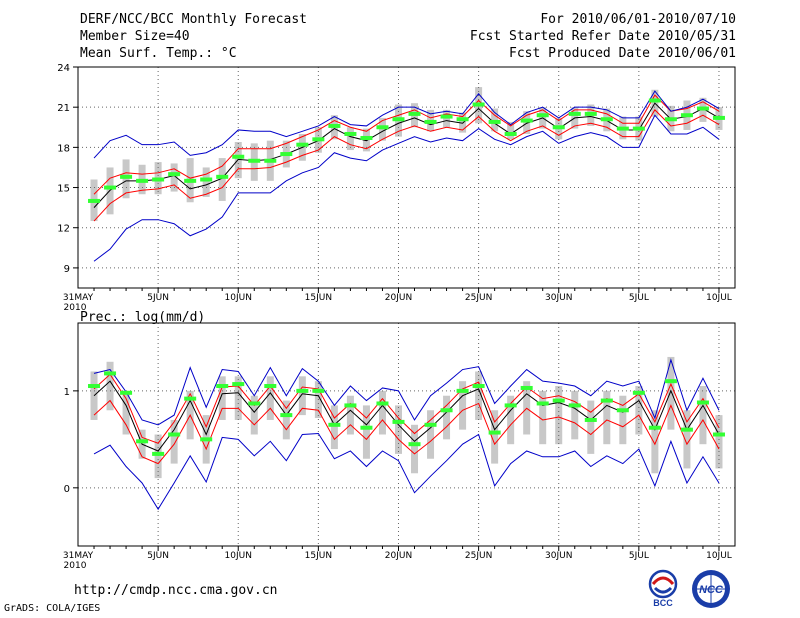 The height and width of the screenshot is (618, 800). Describe the element at coordinates (663, 603) in the screenshot. I see `bcc-logo-text: BCC` at that location.